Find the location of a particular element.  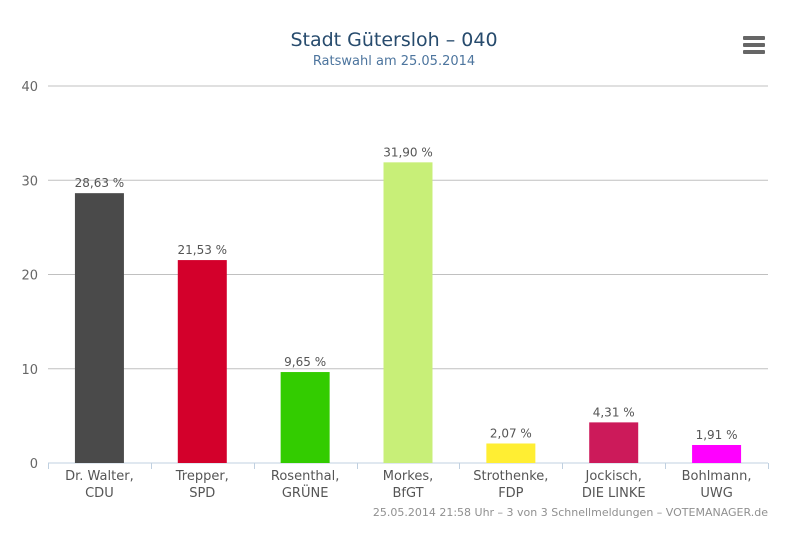

x-tick-label: SPD is located at coordinates (202, 493).